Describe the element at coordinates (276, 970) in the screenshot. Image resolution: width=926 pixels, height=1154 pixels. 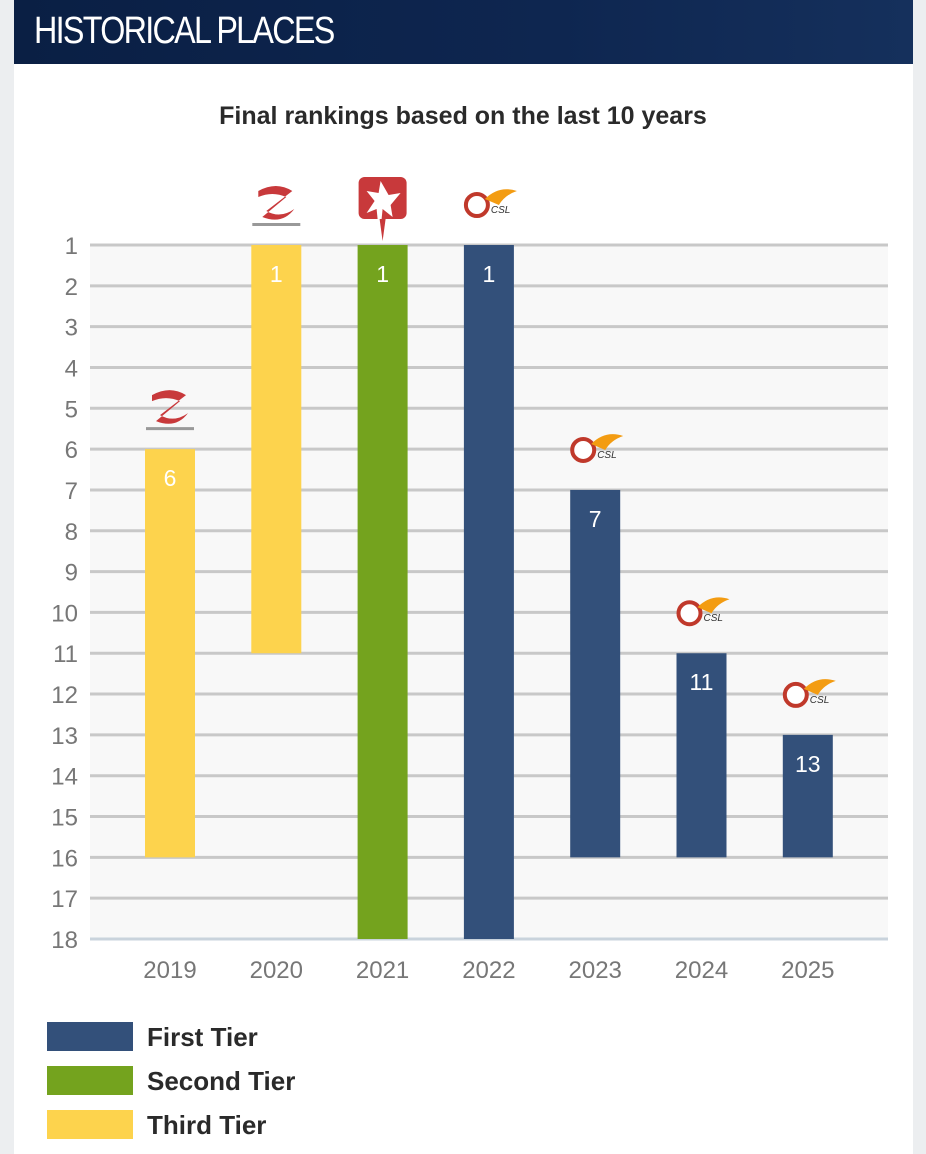
I see `x-tick-label: 2020` at that location.